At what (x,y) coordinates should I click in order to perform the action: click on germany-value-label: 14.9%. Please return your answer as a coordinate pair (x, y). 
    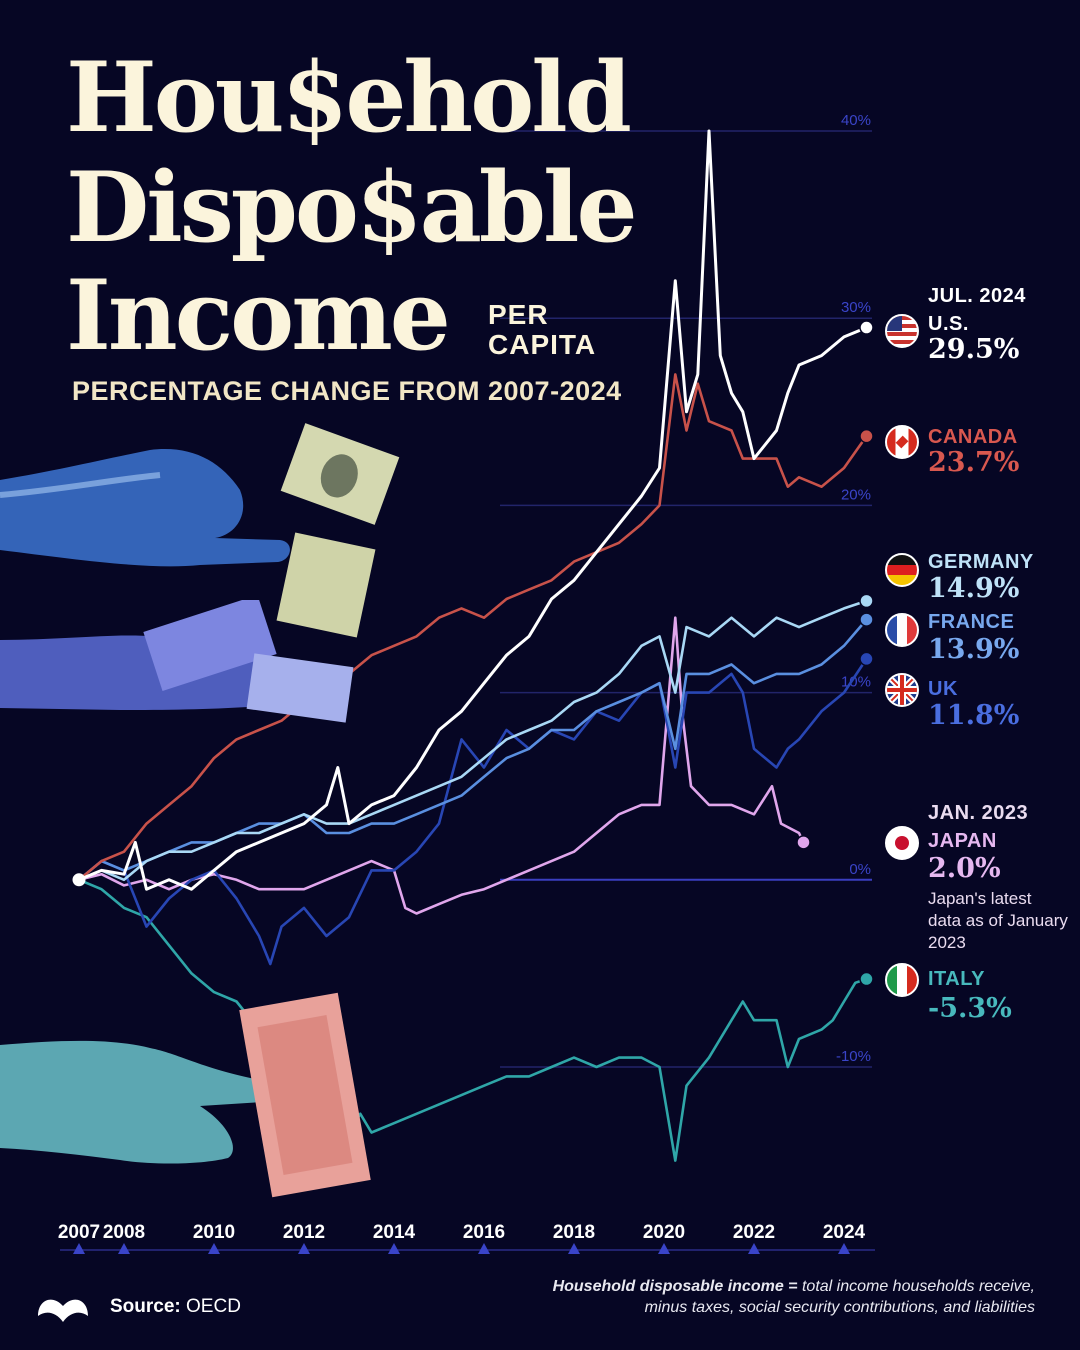
    Looking at the image, I should click on (974, 588).